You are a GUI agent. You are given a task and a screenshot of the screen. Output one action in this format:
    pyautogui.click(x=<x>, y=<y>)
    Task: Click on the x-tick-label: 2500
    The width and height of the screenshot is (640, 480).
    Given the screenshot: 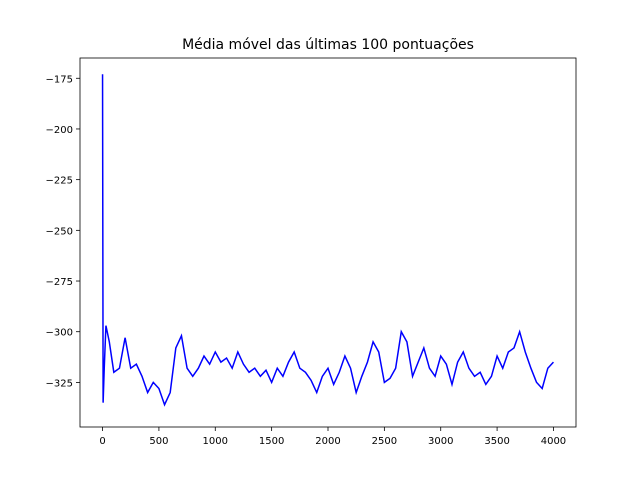 What is the action you would take?
    pyautogui.click(x=384, y=441)
    